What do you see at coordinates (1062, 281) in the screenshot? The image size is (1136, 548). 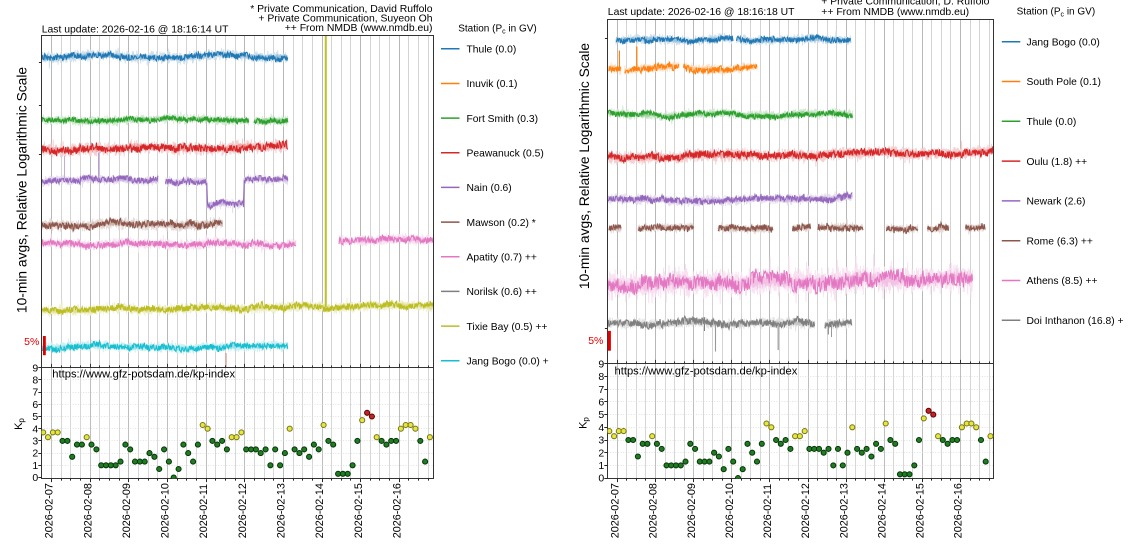 I see `svg-text: Athens (8.5) ++` at bounding box center [1062, 281].